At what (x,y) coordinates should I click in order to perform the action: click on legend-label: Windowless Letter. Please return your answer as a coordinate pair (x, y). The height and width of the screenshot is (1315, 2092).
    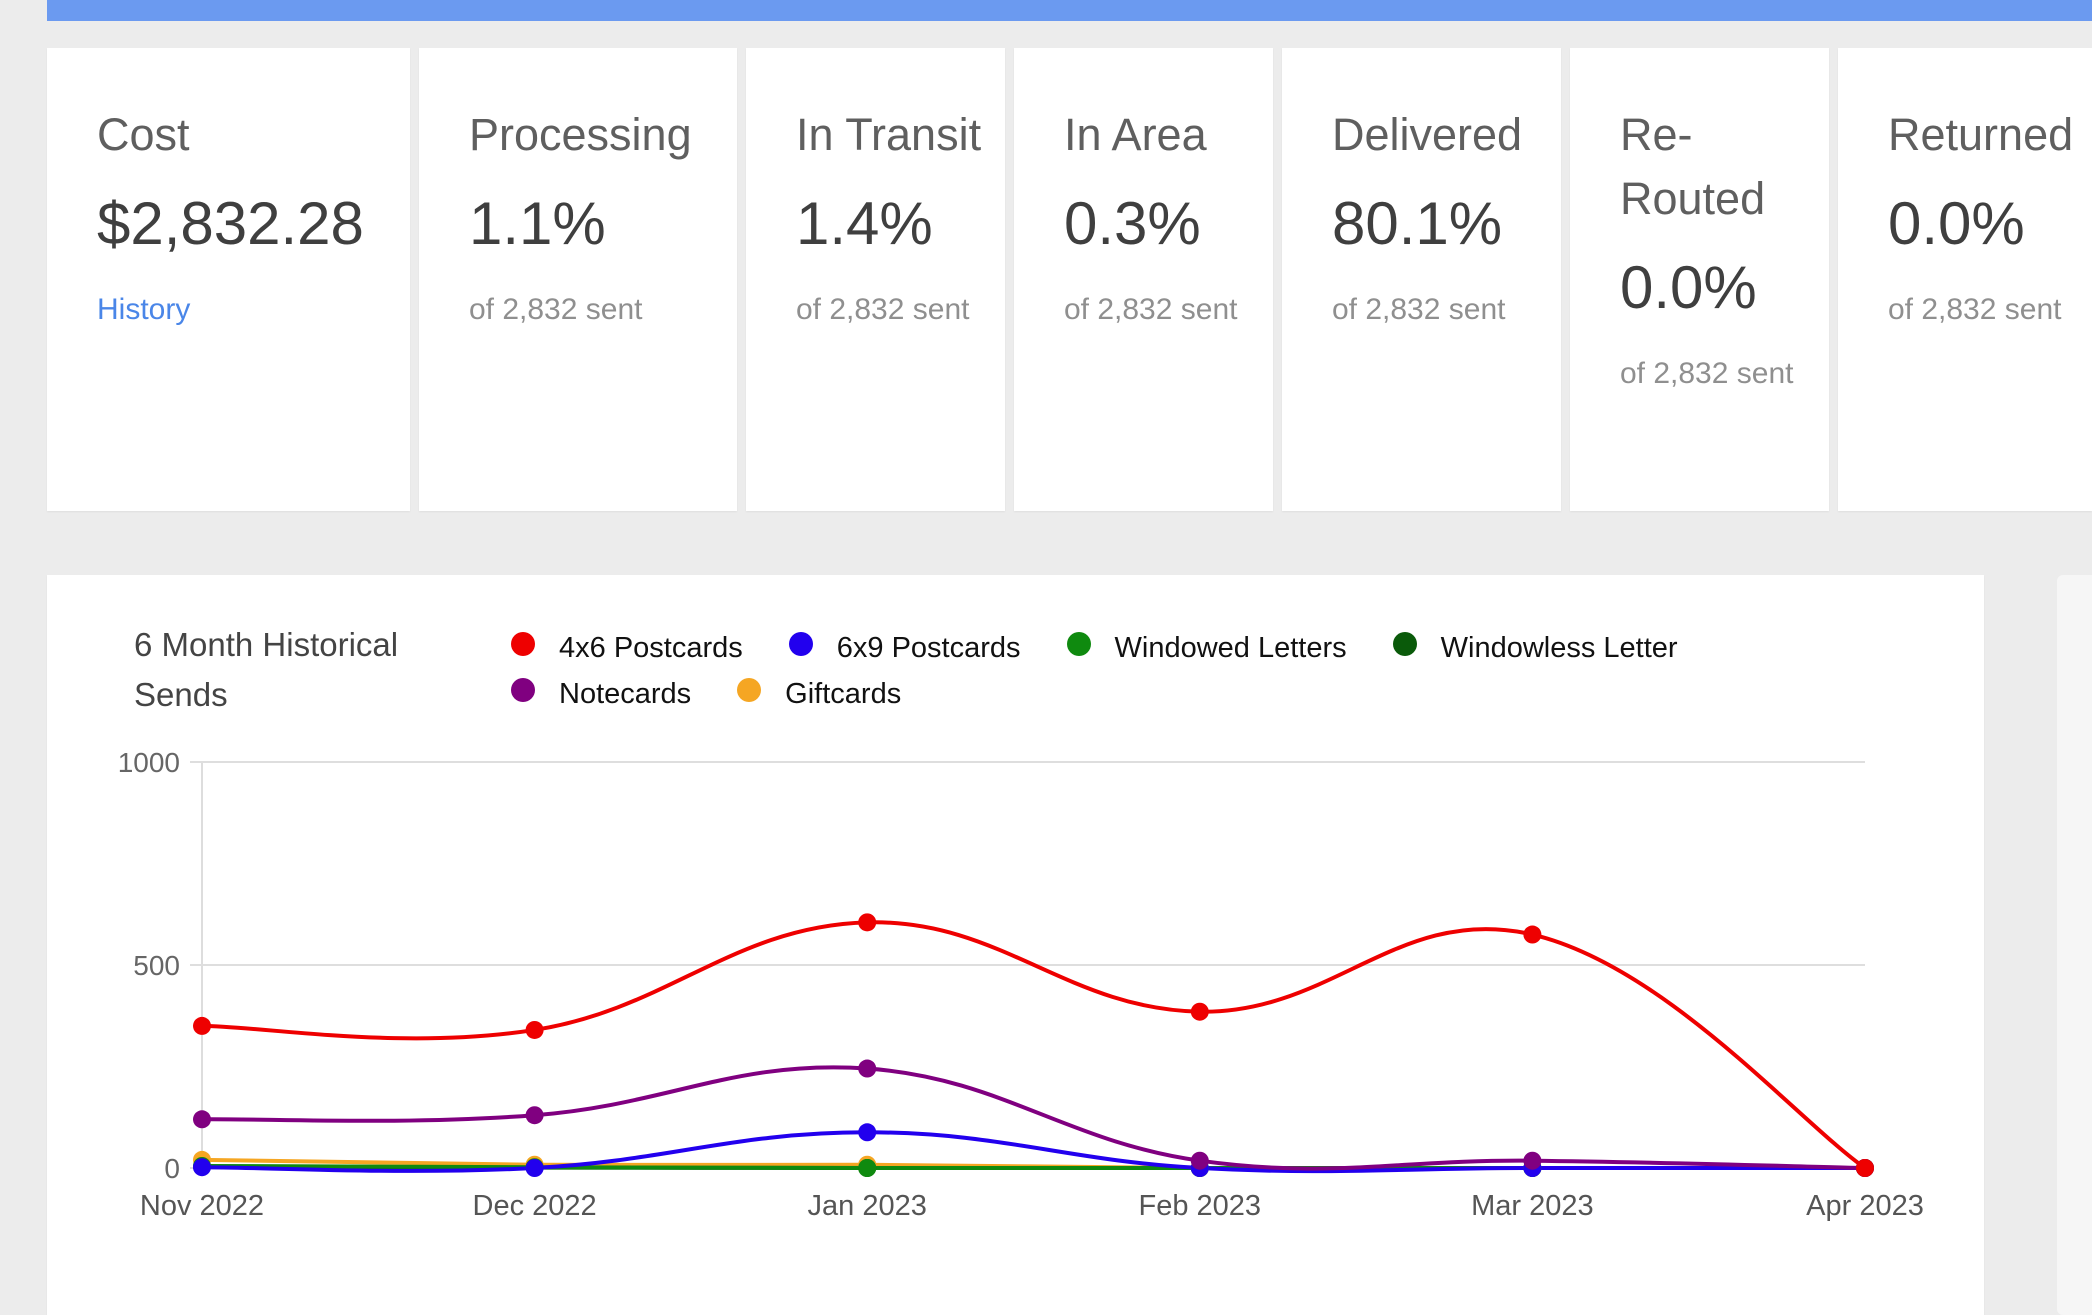
    Looking at the image, I should click on (1559, 648).